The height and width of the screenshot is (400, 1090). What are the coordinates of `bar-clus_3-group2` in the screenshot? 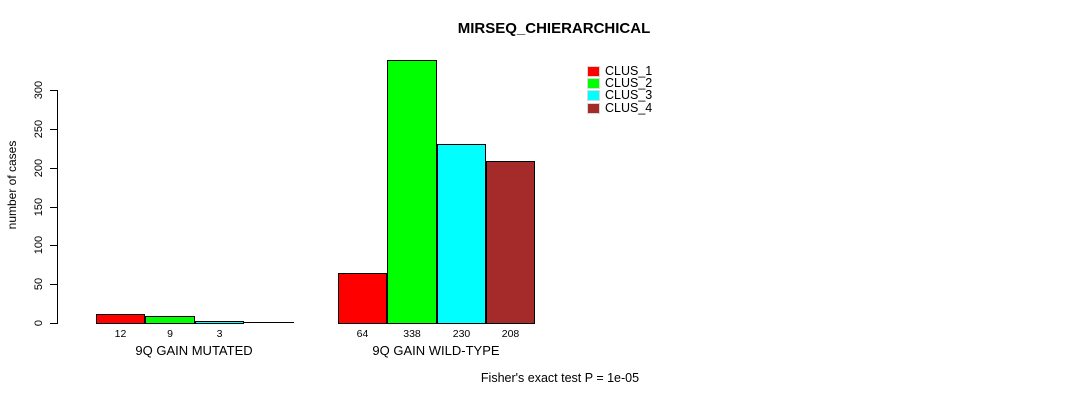 It's located at (461, 234).